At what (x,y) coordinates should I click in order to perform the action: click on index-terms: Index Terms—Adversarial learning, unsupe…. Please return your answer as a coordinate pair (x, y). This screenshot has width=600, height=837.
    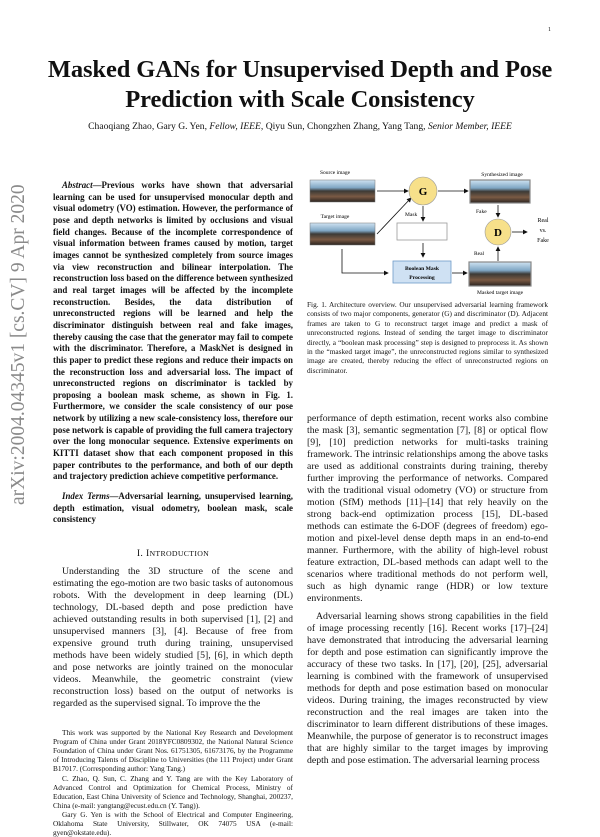
    Looking at the image, I should click on (173, 508).